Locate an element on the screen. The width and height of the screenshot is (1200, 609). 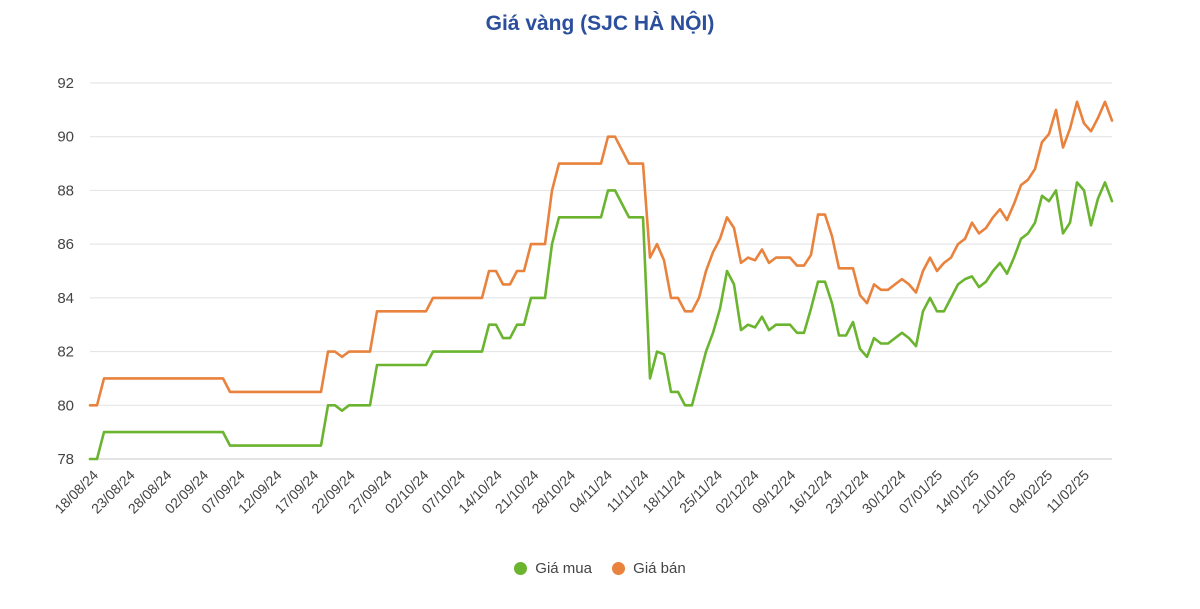
y-tick-labels: 78 80 82 84 86 88 90 92 is located at coordinates (65, 271).